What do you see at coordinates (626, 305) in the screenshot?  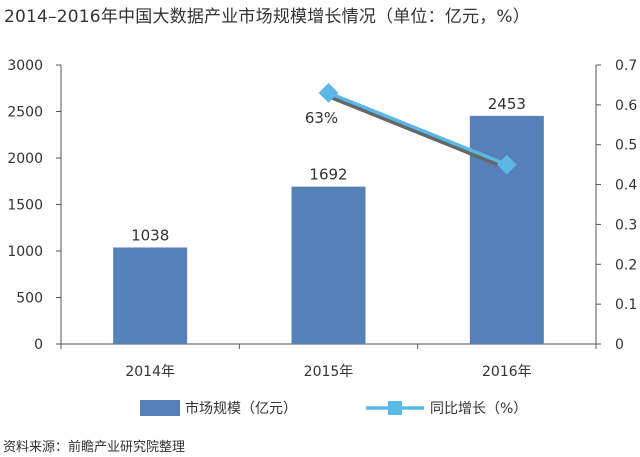 I see `right-tick-label: 0.1` at bounding box center [626, 305].